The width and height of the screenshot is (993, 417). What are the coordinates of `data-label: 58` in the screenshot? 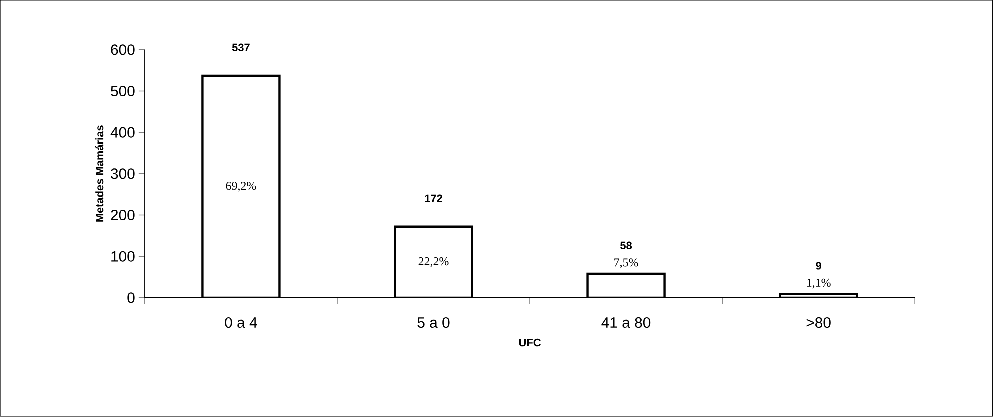 It's located at (626, 246).